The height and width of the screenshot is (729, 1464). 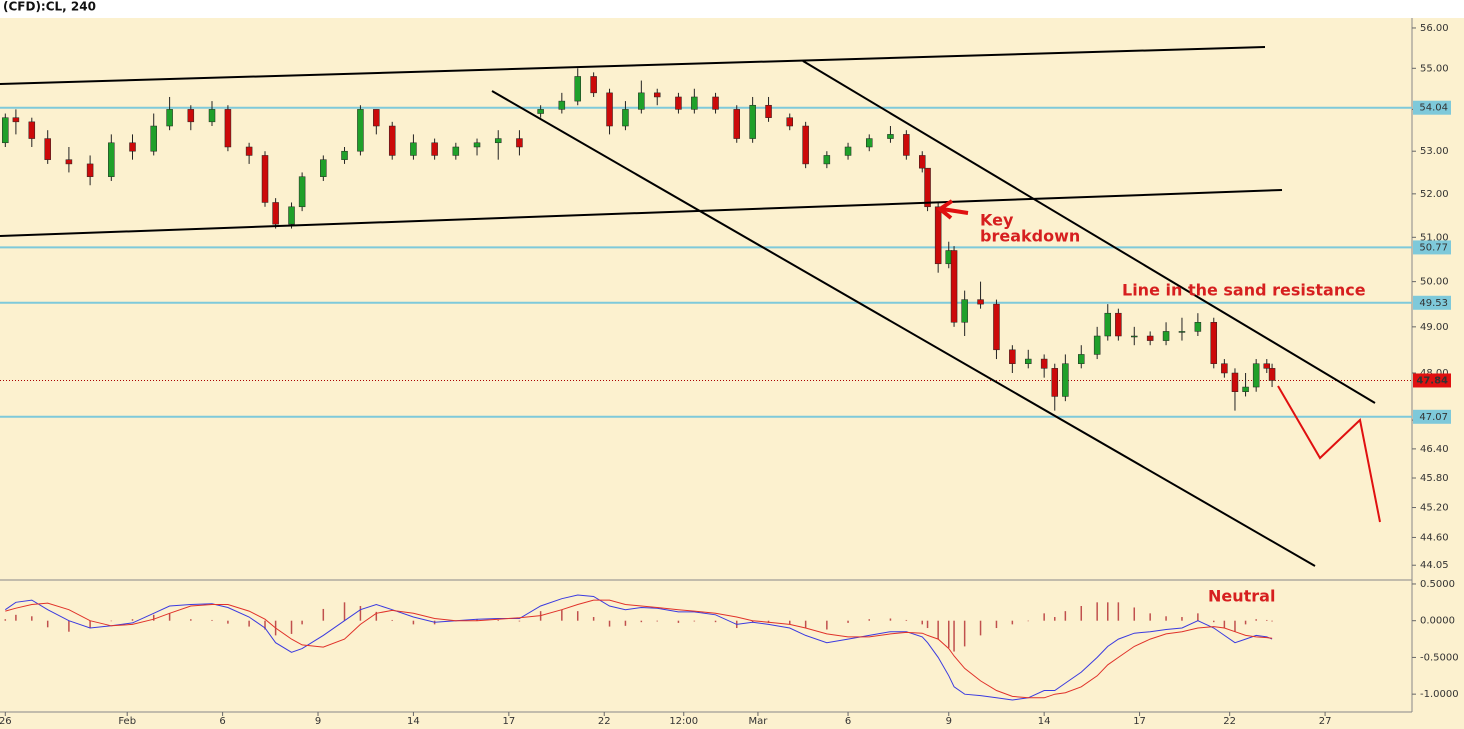 I want to click on y-tick-label: 55.00, so click(x=1434, y=68).